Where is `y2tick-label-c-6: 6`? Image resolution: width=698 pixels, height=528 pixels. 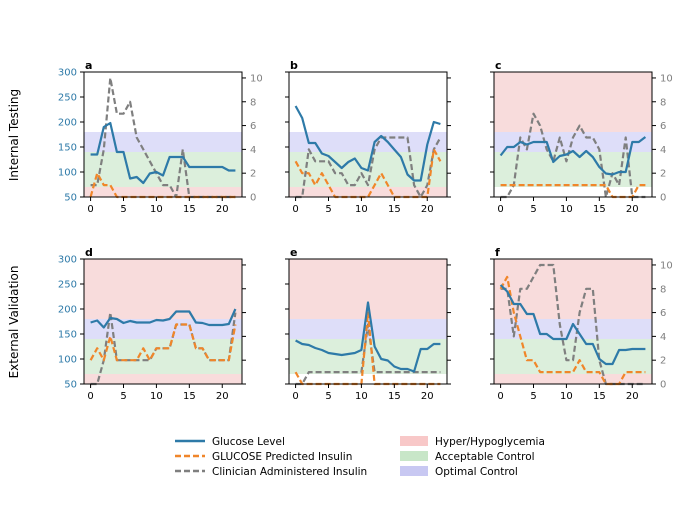
y2tick-label-c-6: 6 is located at coordinates (663, 126).